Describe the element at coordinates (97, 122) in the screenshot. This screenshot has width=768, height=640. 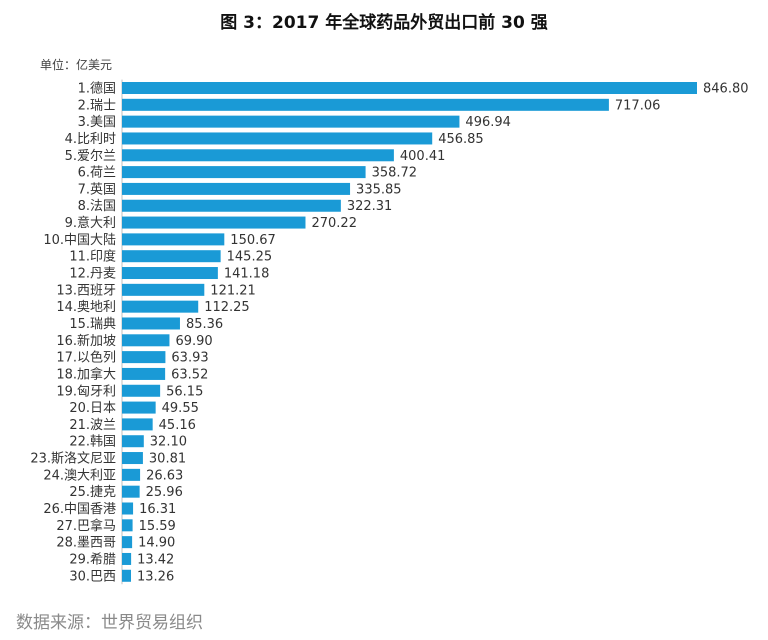
I see `category-label: 3.美国` at that location.